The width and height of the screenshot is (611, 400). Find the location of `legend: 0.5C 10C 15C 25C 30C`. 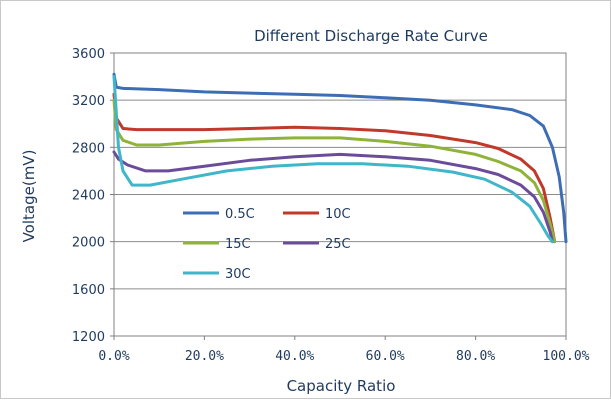

legend: 0.5C 10C 15C 25C 30C is located at coordinates (267, 244).